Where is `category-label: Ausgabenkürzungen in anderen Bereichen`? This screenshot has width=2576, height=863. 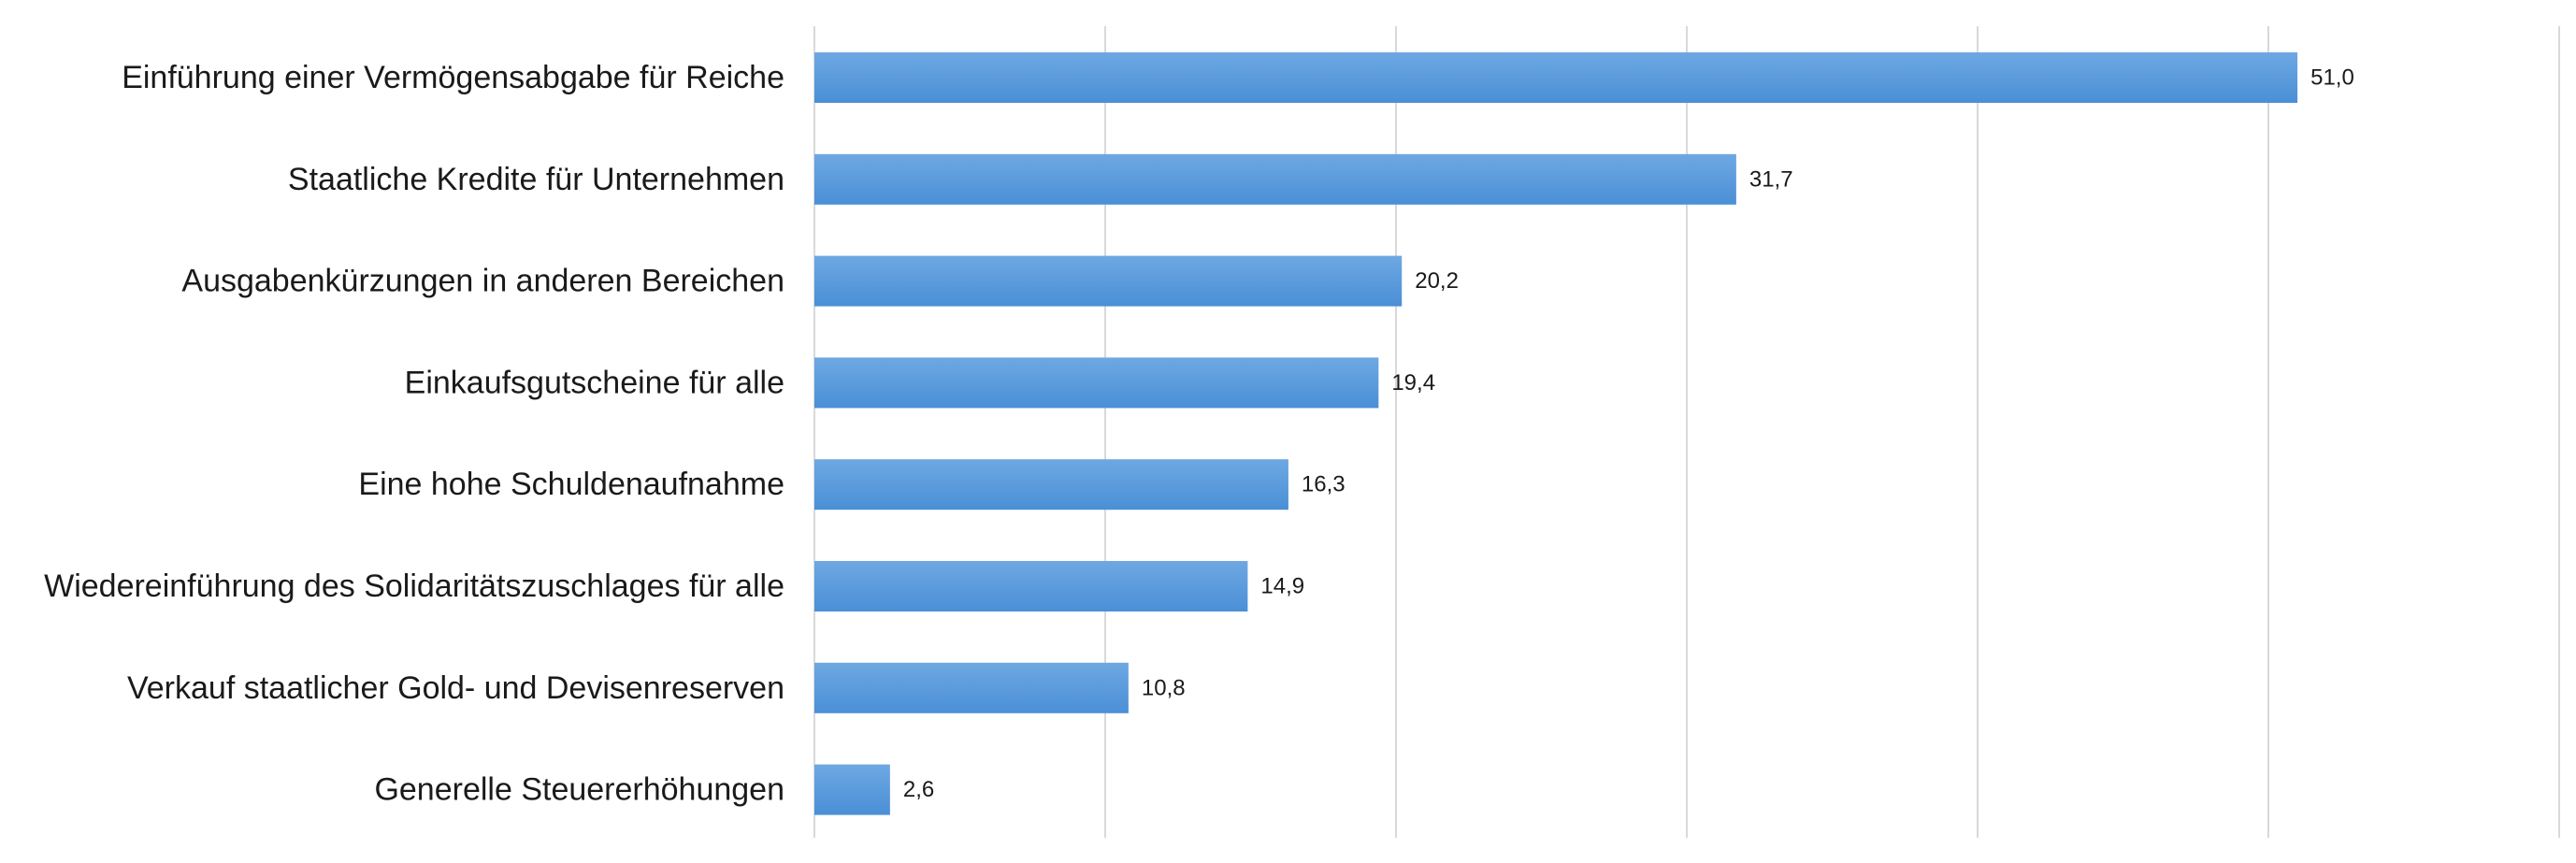
category-label: Ausgabenkürzungen in anderen Bereichen is located at coordinates (483, 281).